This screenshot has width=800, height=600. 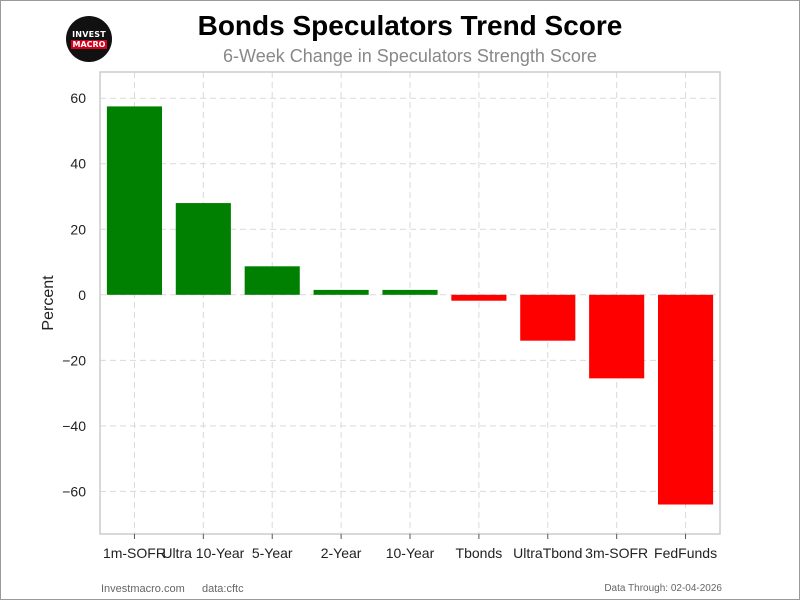 I want to click on x-tick-label: Ultra 10-Year, so click(x=203, y=553).